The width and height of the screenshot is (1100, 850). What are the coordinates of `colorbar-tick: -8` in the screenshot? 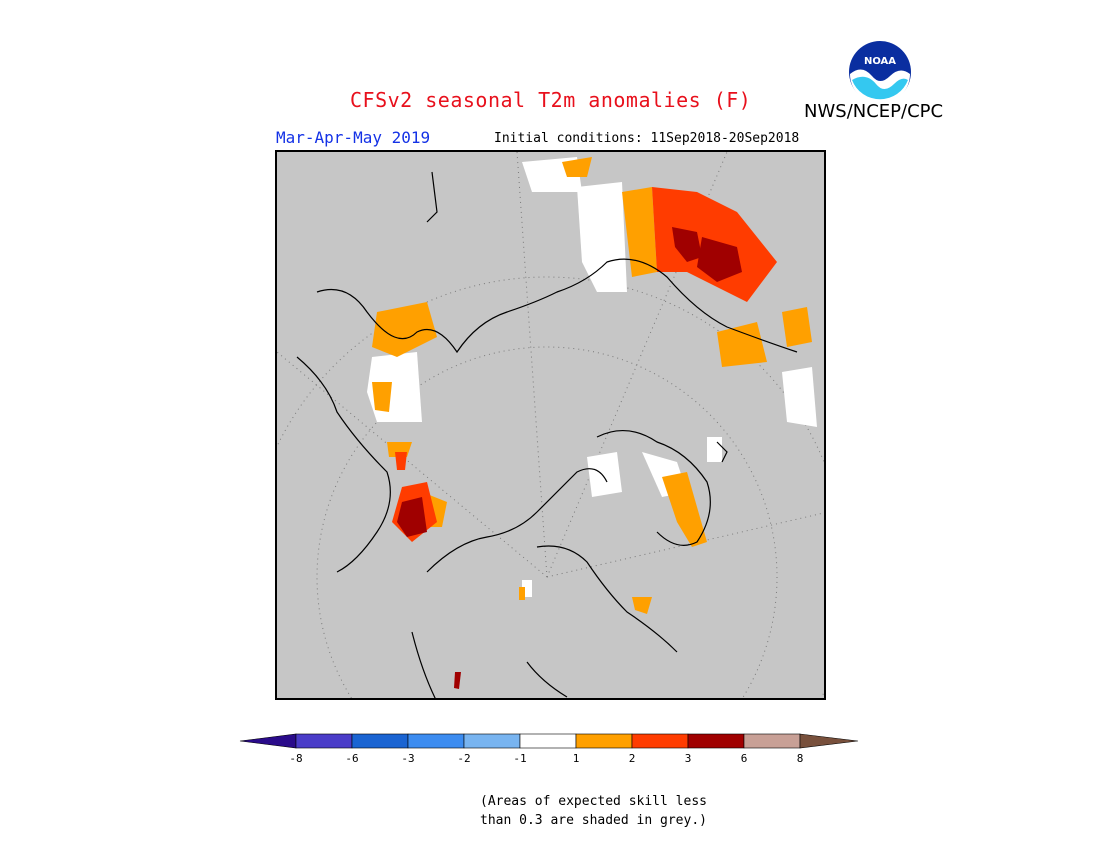 It's located at (296, 758).